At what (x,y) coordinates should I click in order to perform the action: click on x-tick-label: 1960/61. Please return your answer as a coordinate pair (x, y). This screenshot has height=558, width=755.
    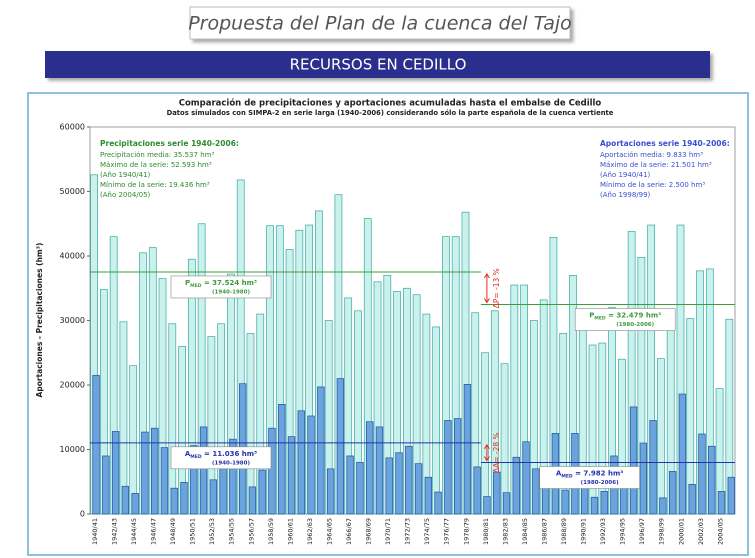
    Looking at the image, I should click on (290, 531).